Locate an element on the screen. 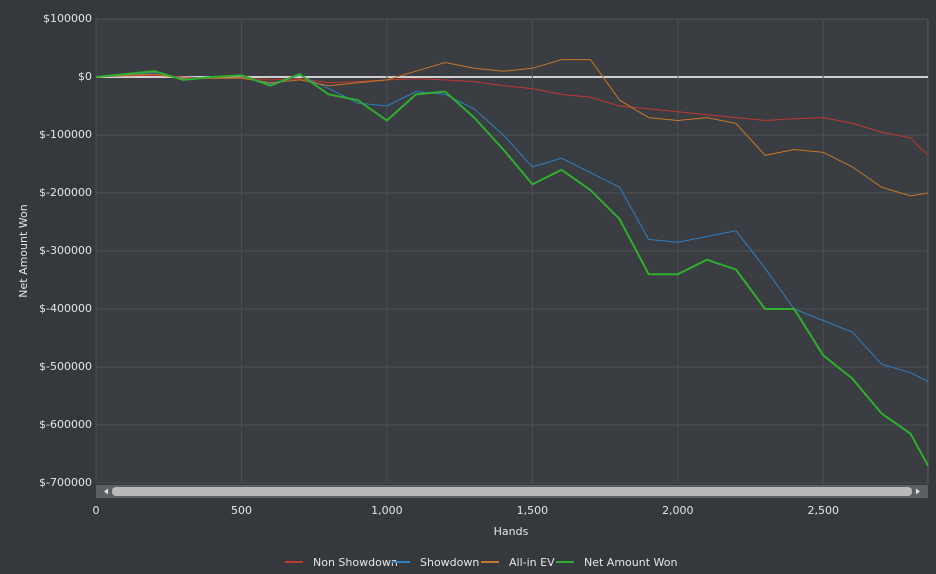 Image resolution: width=936 pixels, height=574 pixels. y-tick-label: $0 is located at coordinates (85, 76).